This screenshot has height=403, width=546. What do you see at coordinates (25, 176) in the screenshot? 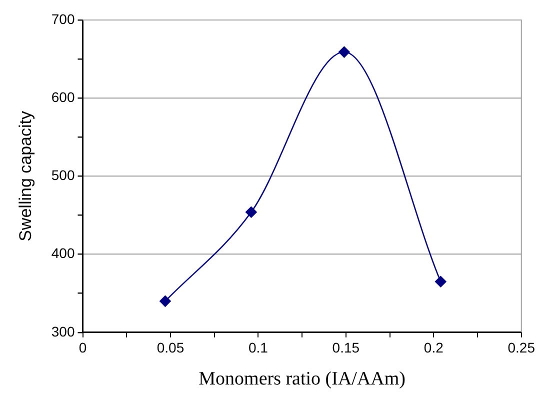
I see `y-axis-title: Swelling capacity` at bounding box center [25, 176].